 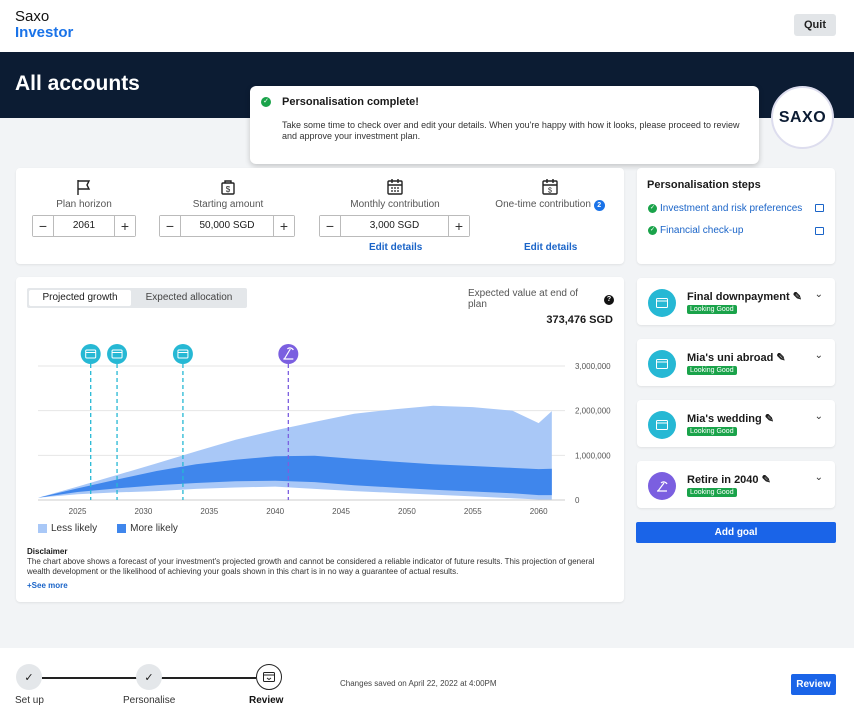 I want to click on one-time-contribution-group: $ One-time contribution 2, so click(x=550, y=194).